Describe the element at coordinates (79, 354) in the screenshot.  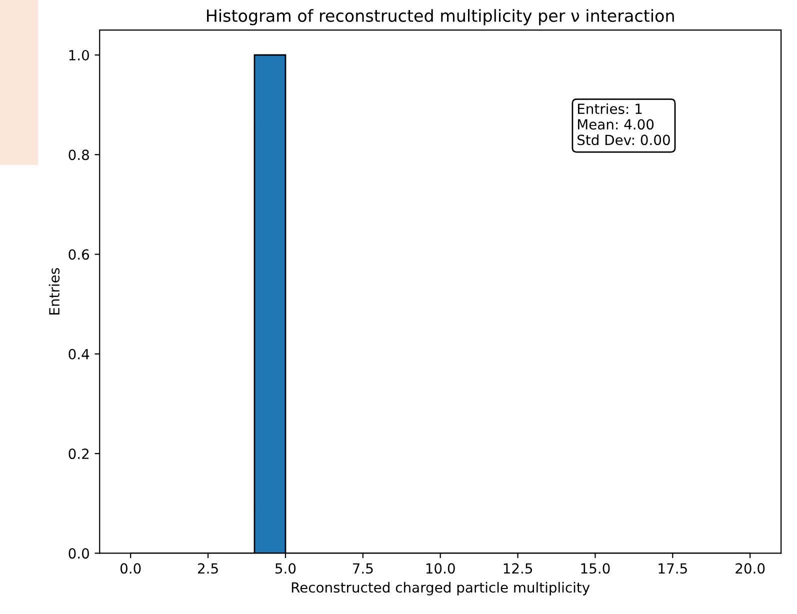
I see `y-tick-label: 0.4` at that location.